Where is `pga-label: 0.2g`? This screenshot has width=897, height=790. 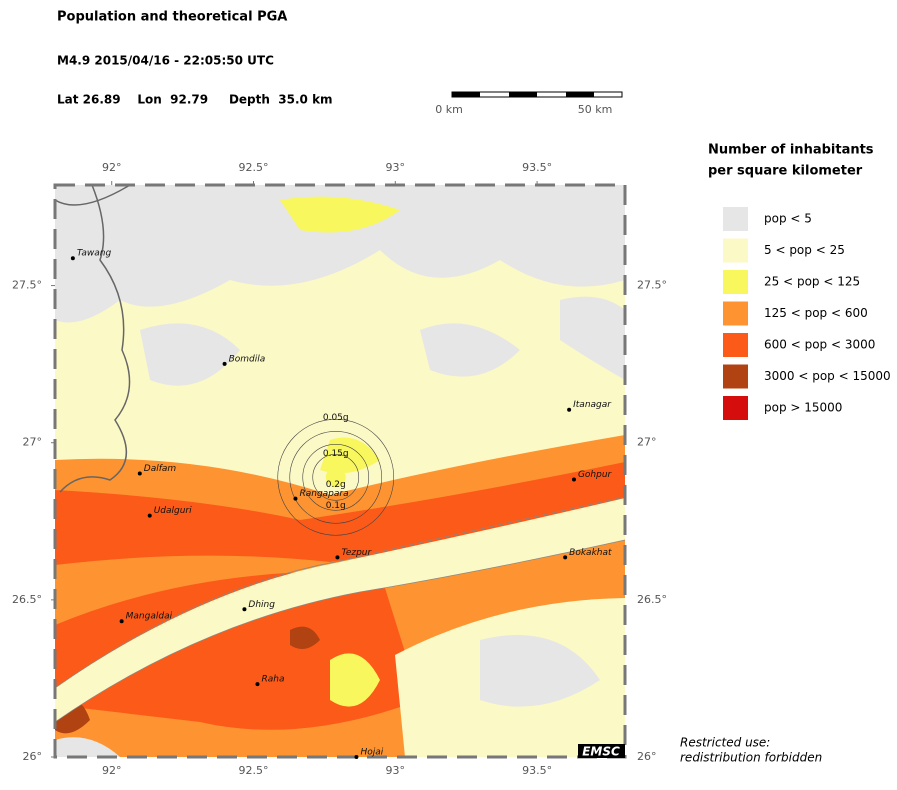
pga-label: 0.2g is located at coordinates (336, 485).